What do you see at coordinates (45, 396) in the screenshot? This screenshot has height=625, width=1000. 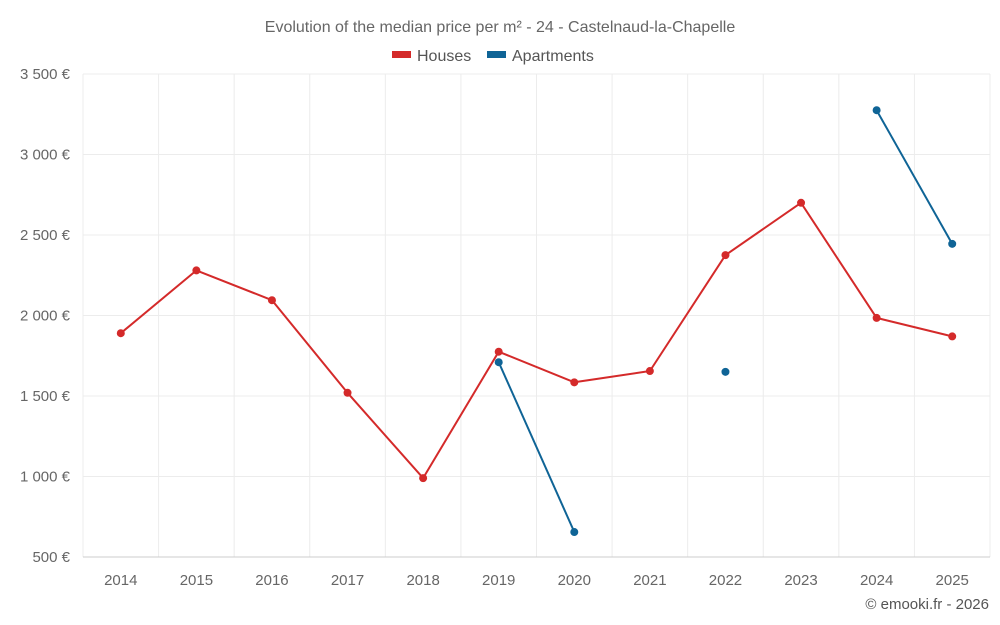 I see `y-tick-label: 1 500 €` at bounding box center [45, 396].